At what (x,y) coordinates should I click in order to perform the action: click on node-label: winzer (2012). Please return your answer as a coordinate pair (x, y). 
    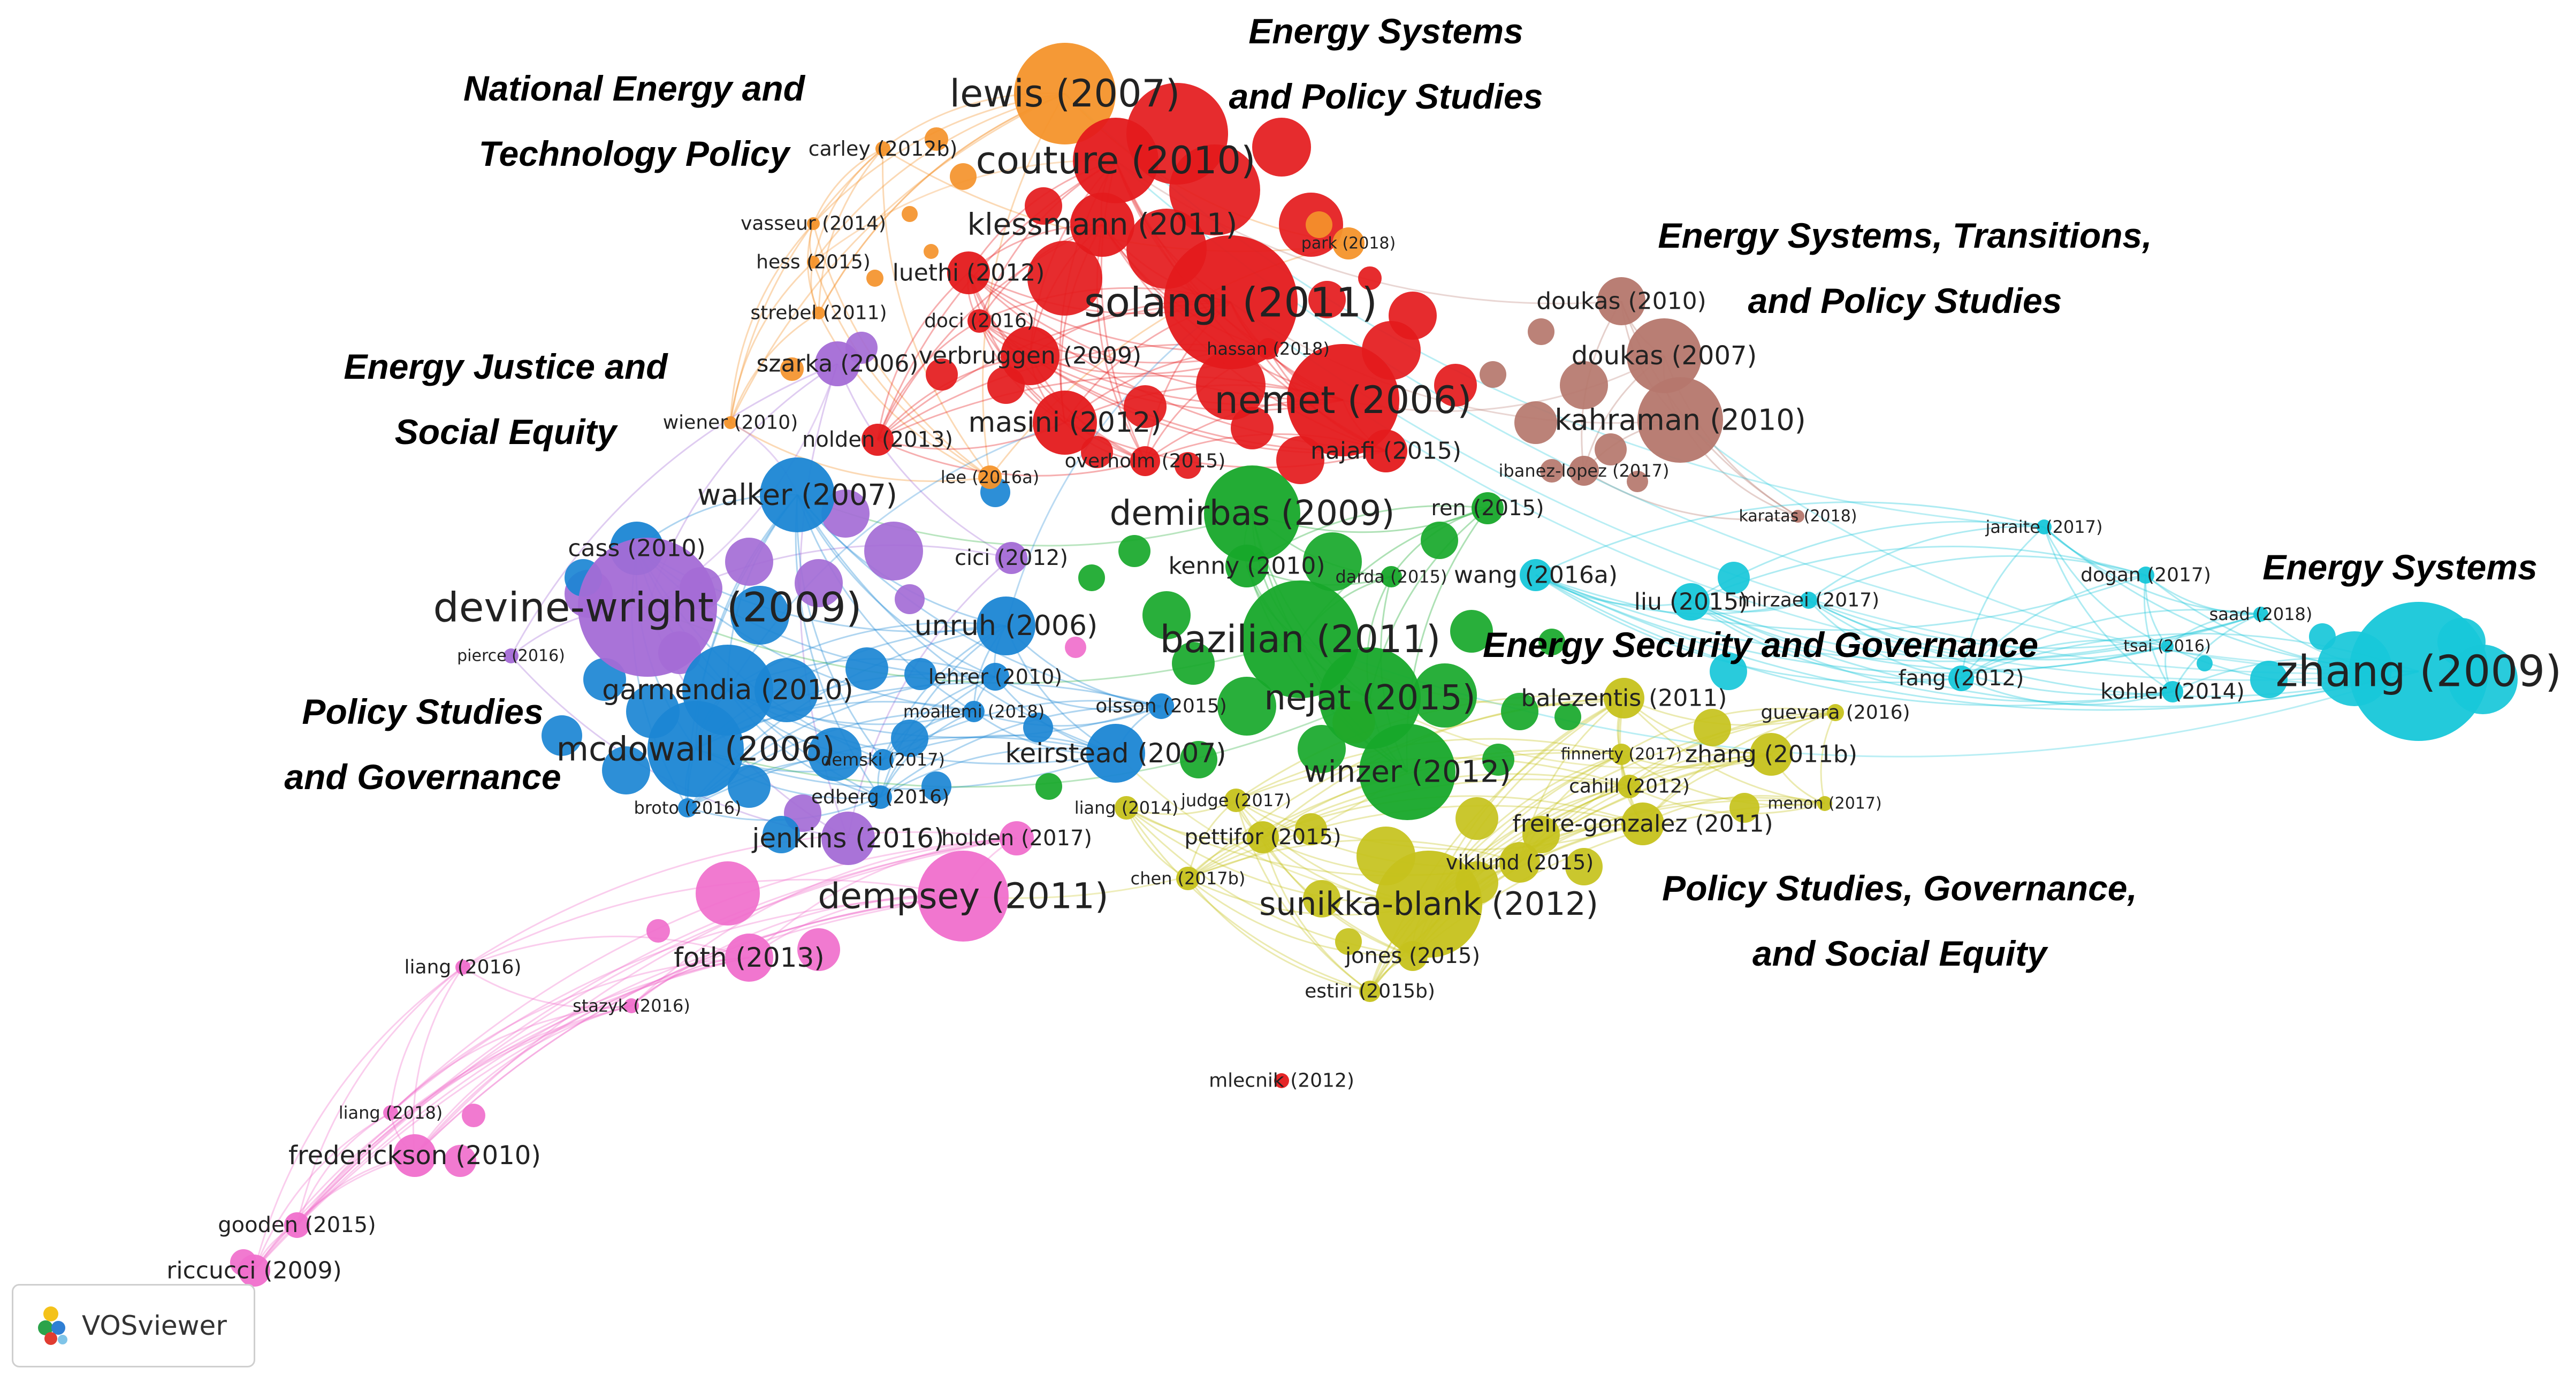
    Looking at the image, I should click on (1407, 772).